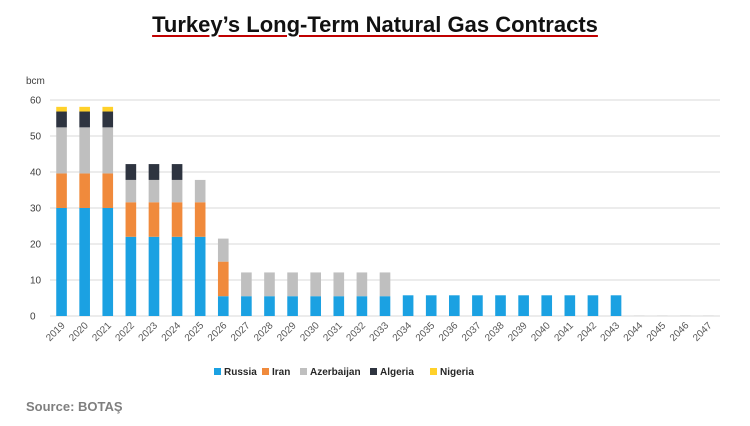 The width and height of the screenshot is (750, 426). I want to click on bar-russia-2033, so click(385, 306).